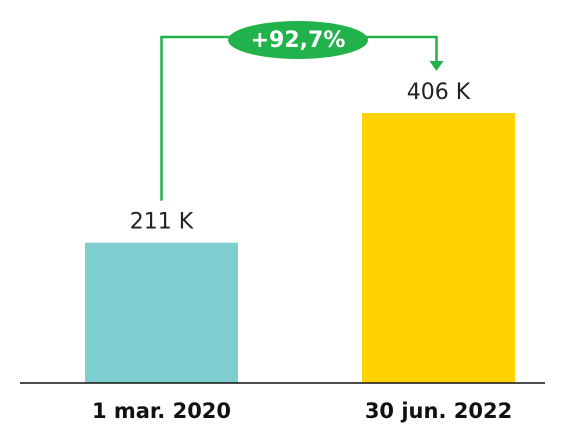 Image resolution: width=562 pixels, height=429 pixels. Describe the element at coordinates (161, 411) in the screenshot. I see `category-label: 1 mar. 2020` at that location.